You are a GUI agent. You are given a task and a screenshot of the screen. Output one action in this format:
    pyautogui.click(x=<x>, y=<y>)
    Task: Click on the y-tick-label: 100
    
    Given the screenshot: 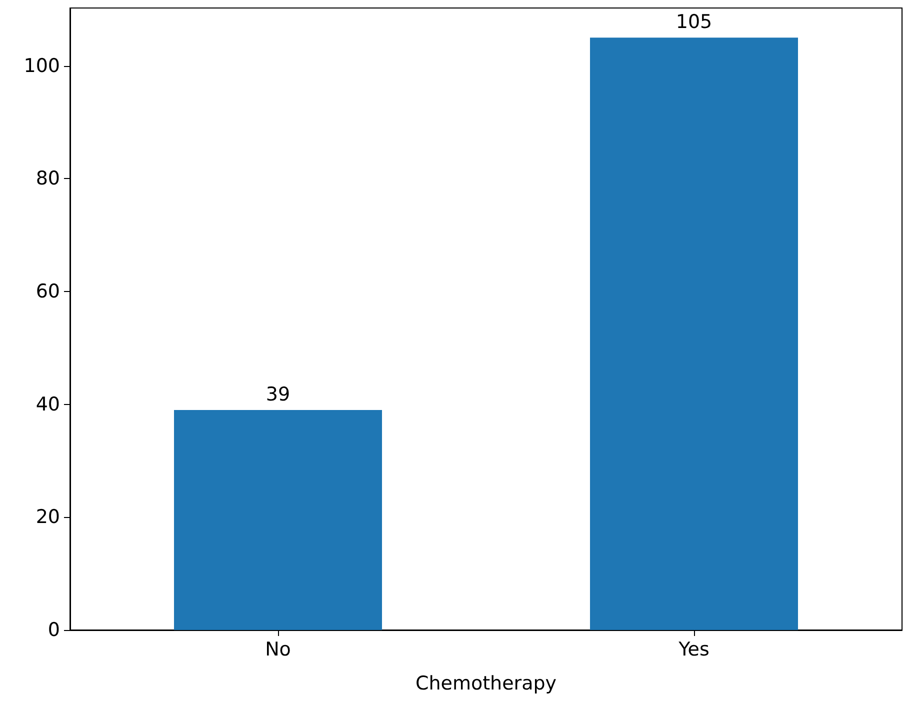 What is the action you would take?
    pyautogui.click(x=42, y=65)
    